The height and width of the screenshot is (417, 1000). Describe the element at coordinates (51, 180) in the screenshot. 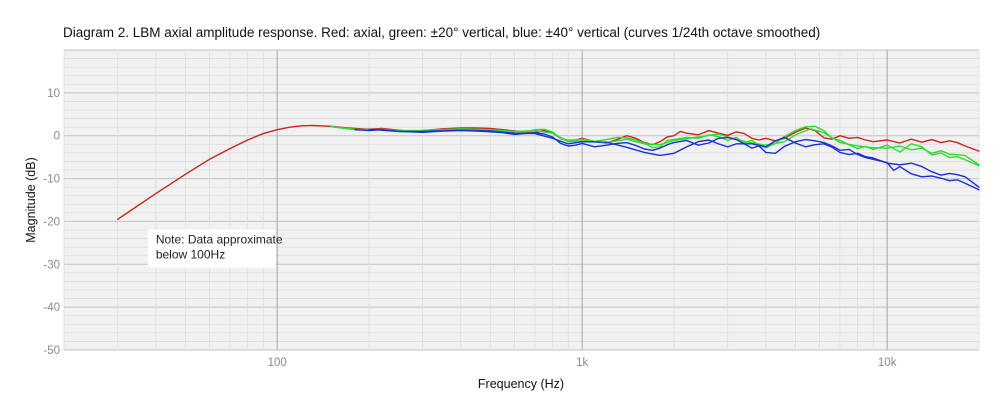

I see `y-tick-label: -10` at that location.